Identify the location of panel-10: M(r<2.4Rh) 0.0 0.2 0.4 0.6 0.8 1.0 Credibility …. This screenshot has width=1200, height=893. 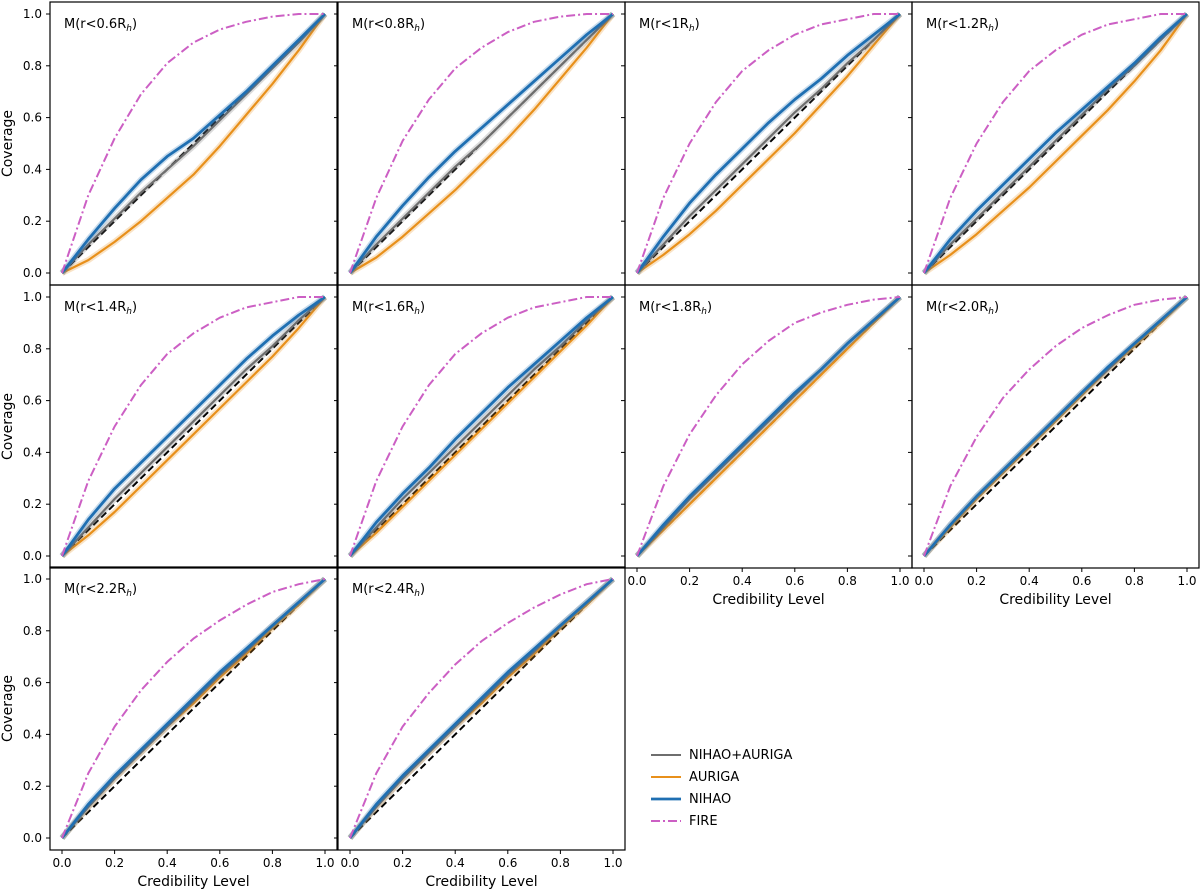
(480, 728).